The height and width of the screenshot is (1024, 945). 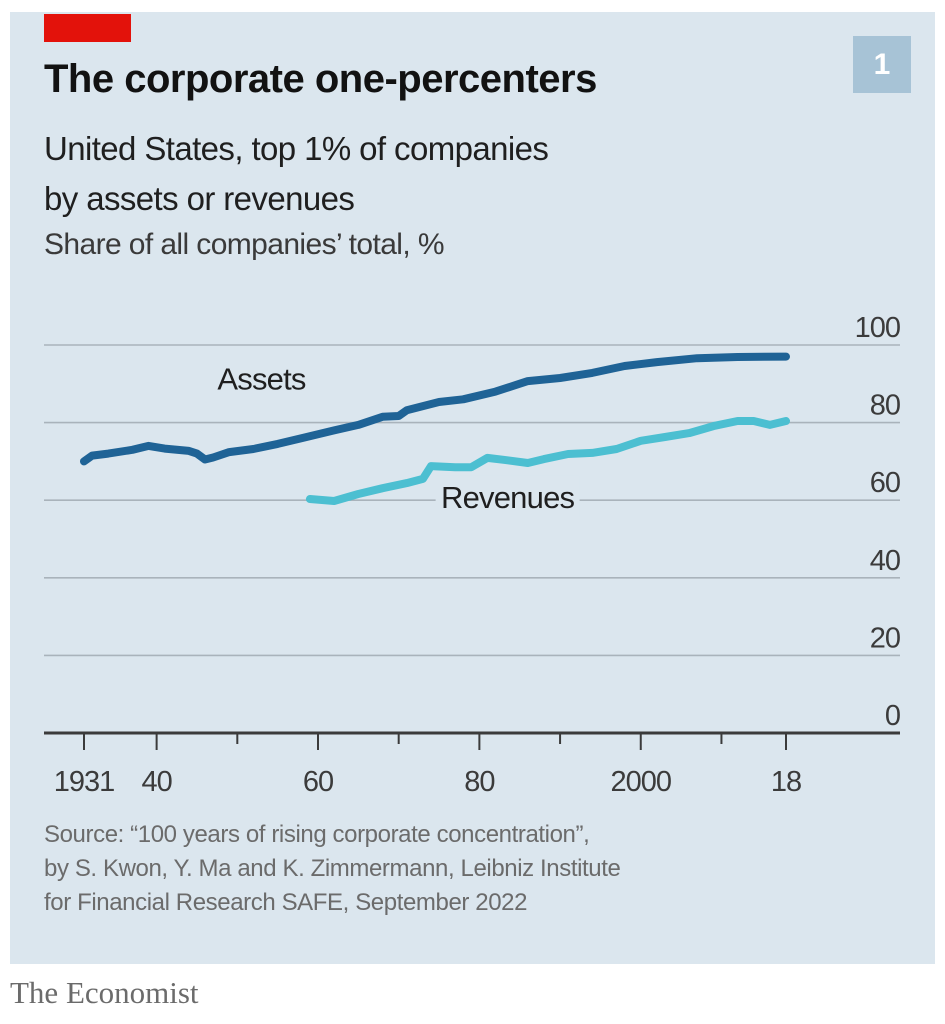 What do you see at coordinates (320, 79) in the screenshot?
I see `chart-title: The corporate one-percenters` at bounding box center [320, 79].